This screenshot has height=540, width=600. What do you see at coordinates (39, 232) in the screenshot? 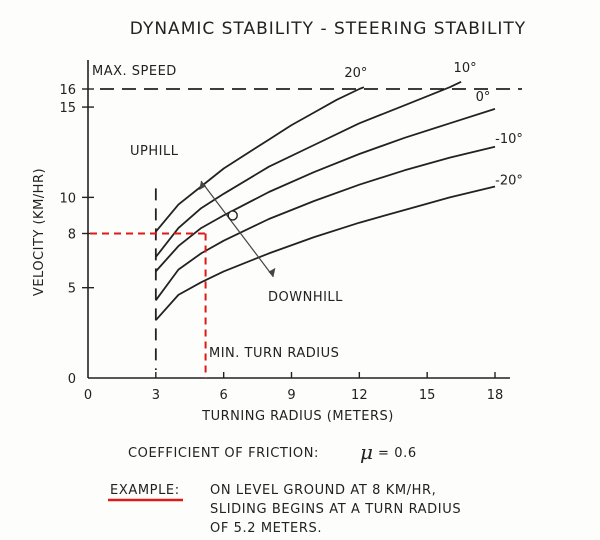
I see `y-axis-label: VELOCITY (KM/HR)` at bounding box center [39, 232].